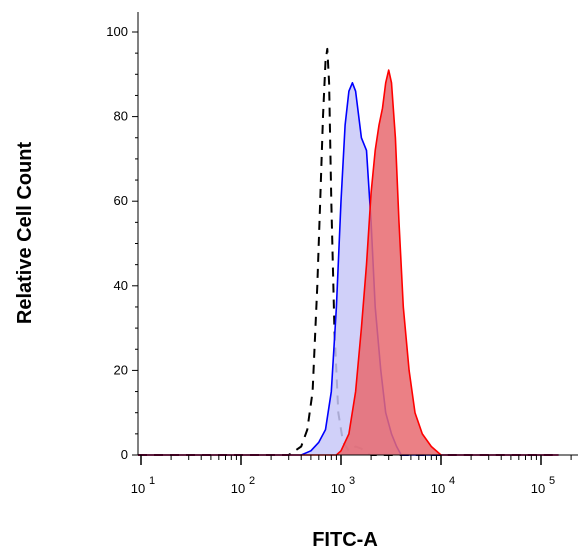 The image size is (578, 554). Describe the element at coordinates (252, 481) in the screenshot. I see `x-tick-exponent: 2` at that location.